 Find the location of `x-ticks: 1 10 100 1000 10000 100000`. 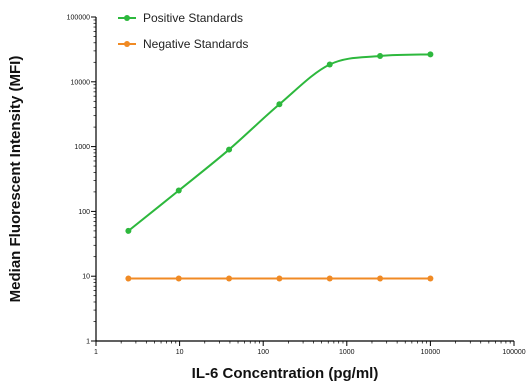

x-ticks: 1 10 100 1000 10000 100000 is located at coordinates (310, 348).